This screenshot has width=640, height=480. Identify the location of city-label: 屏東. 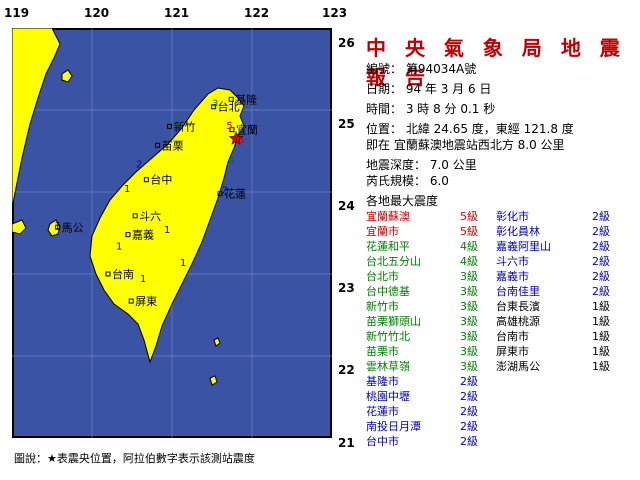
(146, 301).